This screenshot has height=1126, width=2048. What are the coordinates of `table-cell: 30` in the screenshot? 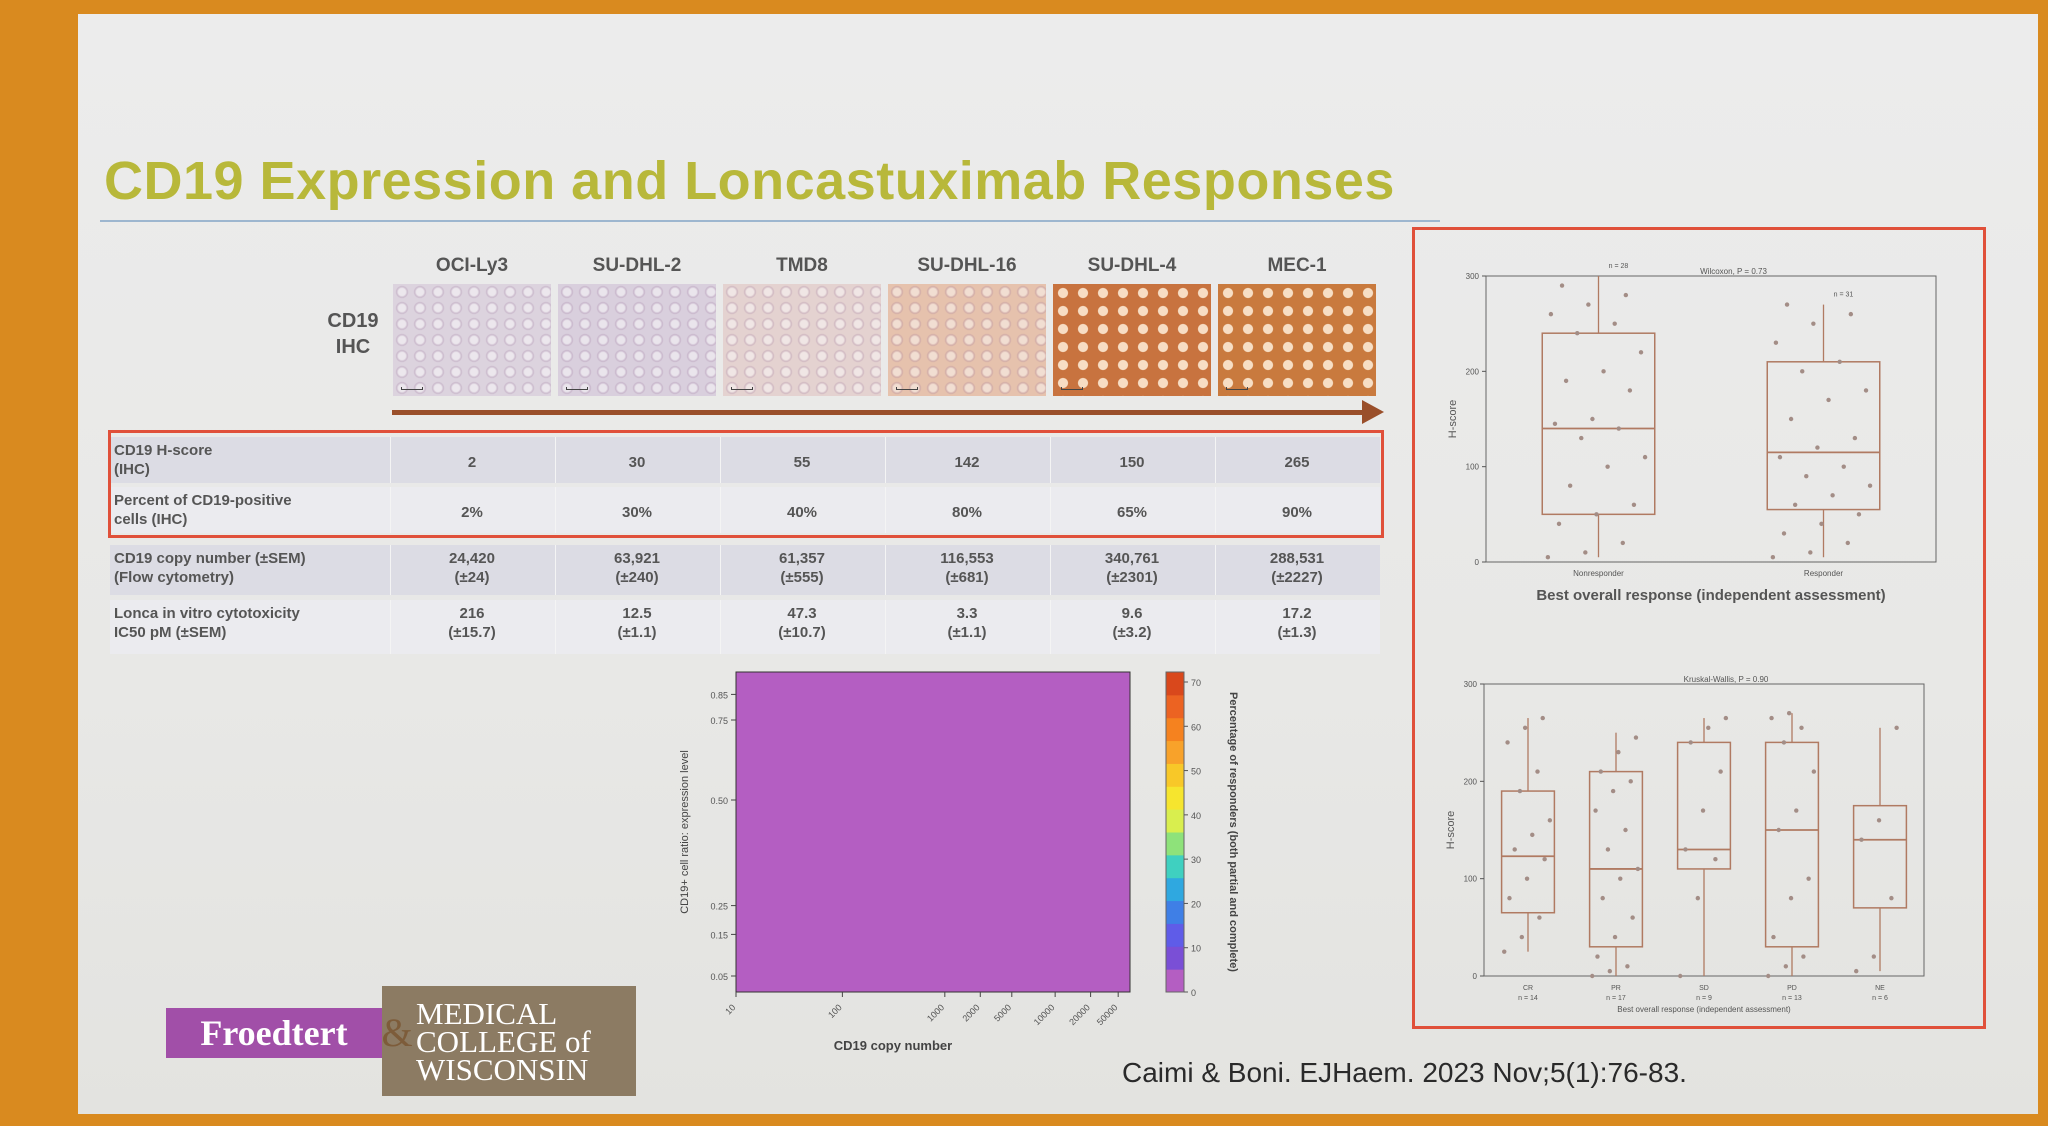 It's located at (637, 462).